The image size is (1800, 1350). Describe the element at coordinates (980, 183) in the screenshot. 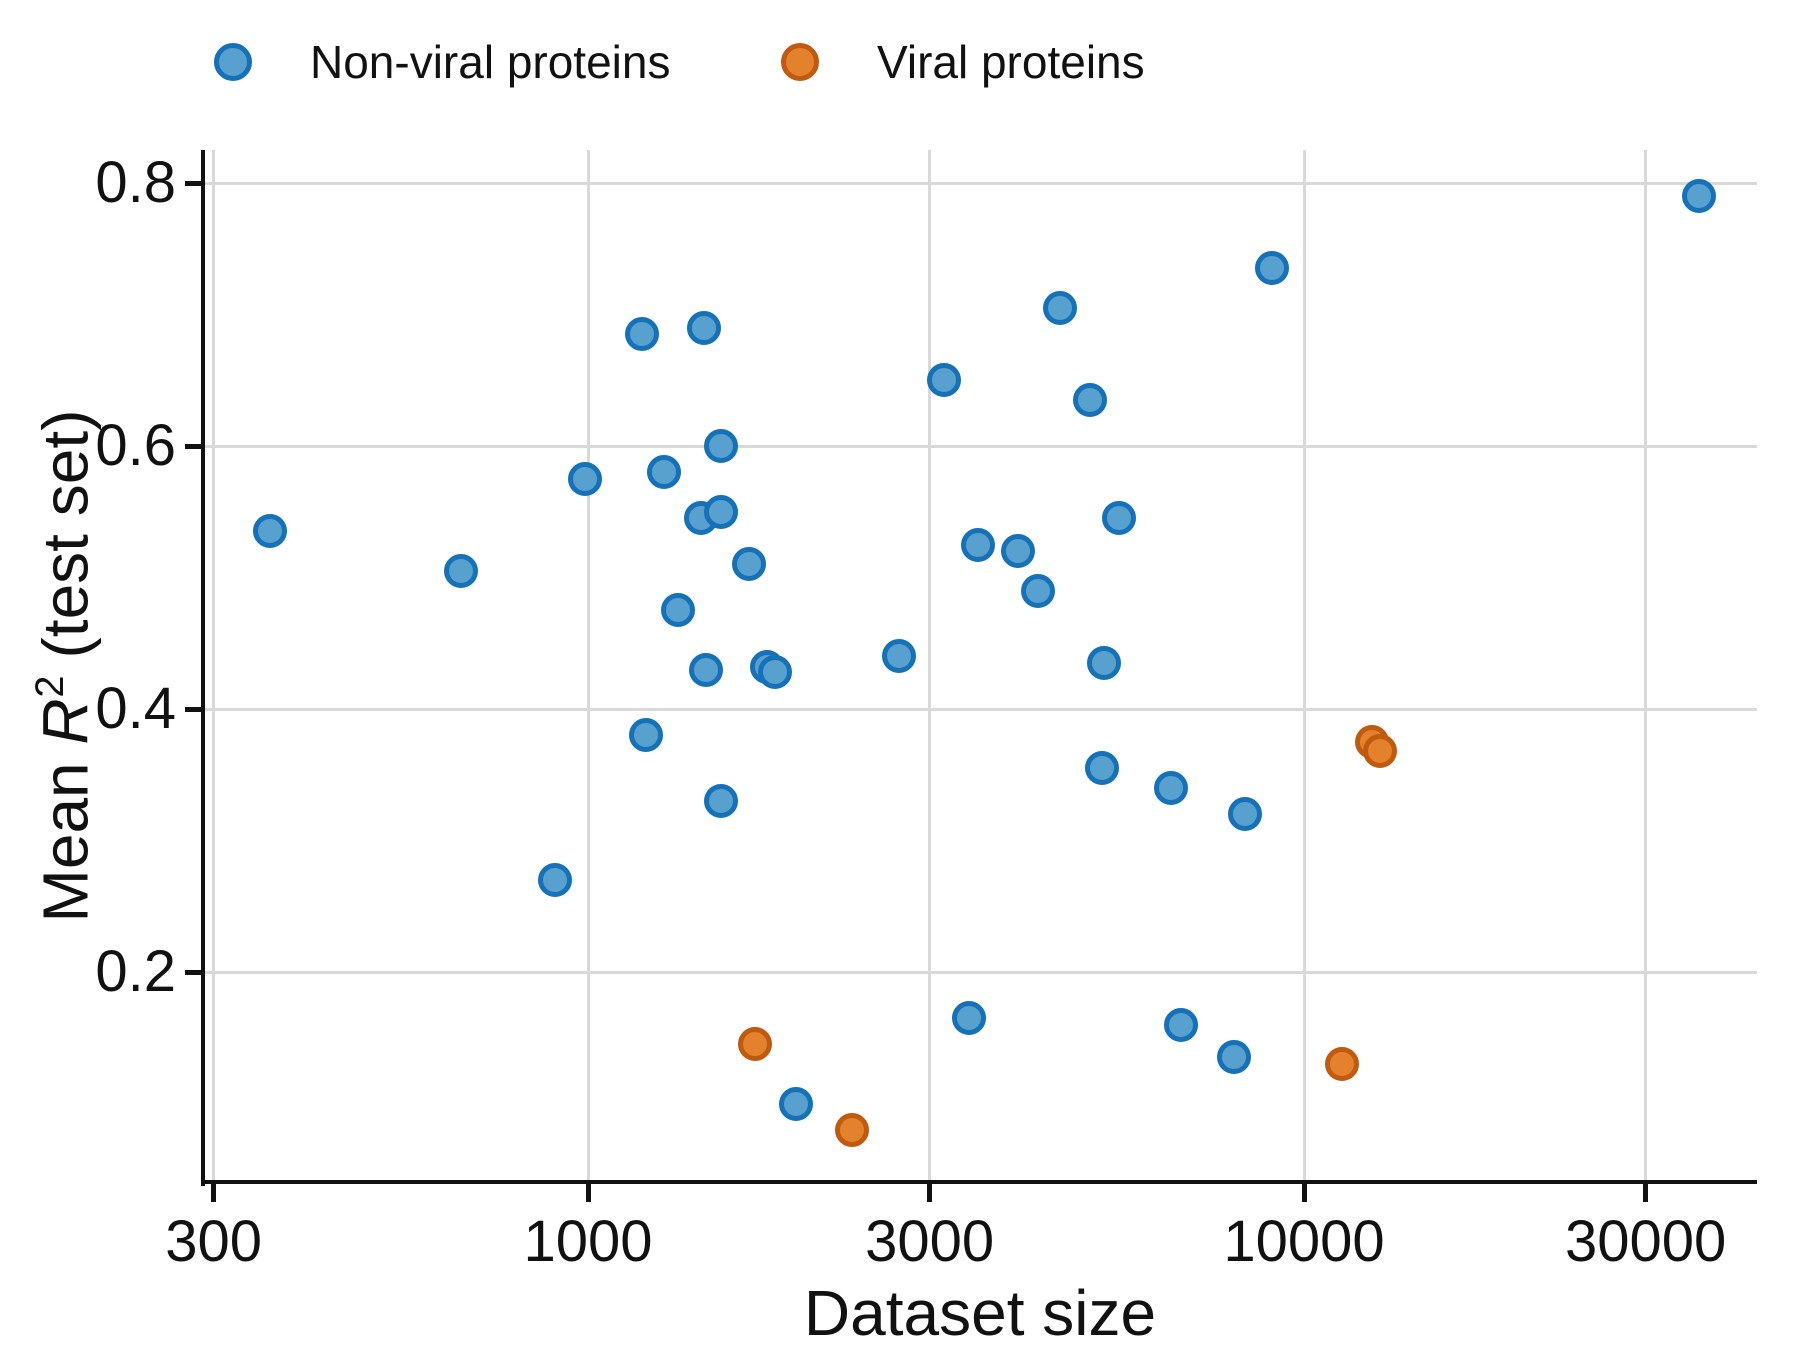

I see `gridline-y-0.8` at that location.